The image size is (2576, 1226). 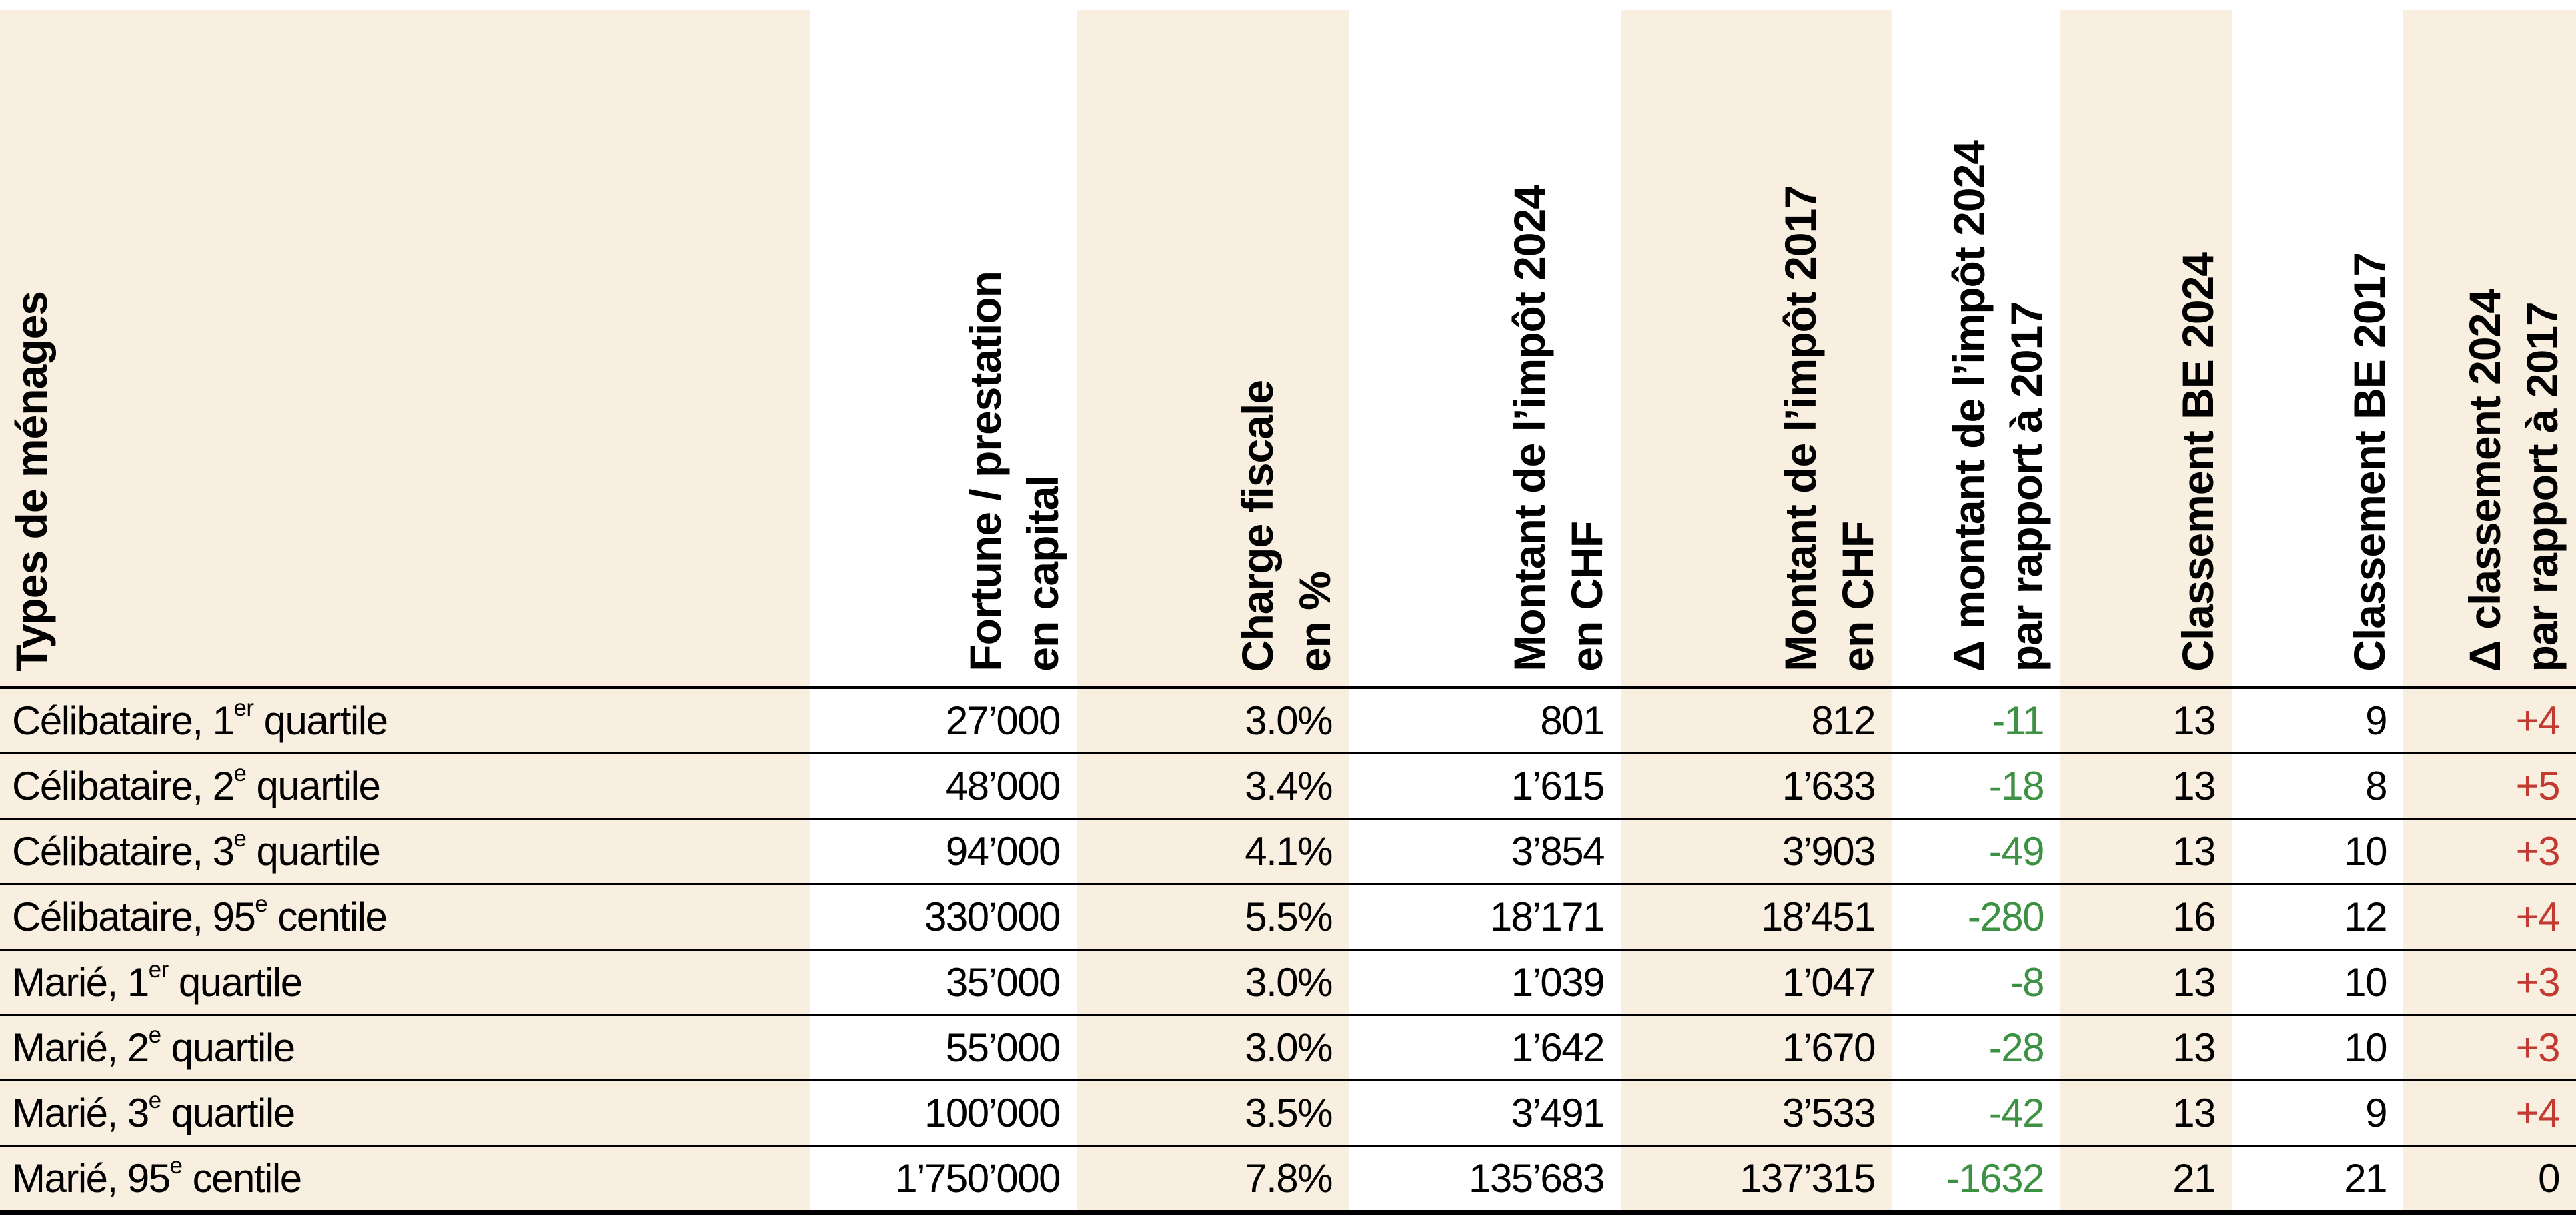 What do you see at coordinates (2489, 1178) in the screenshot?
I see `cell-delta_classement: 0` at bounding box center [2489, 1178].